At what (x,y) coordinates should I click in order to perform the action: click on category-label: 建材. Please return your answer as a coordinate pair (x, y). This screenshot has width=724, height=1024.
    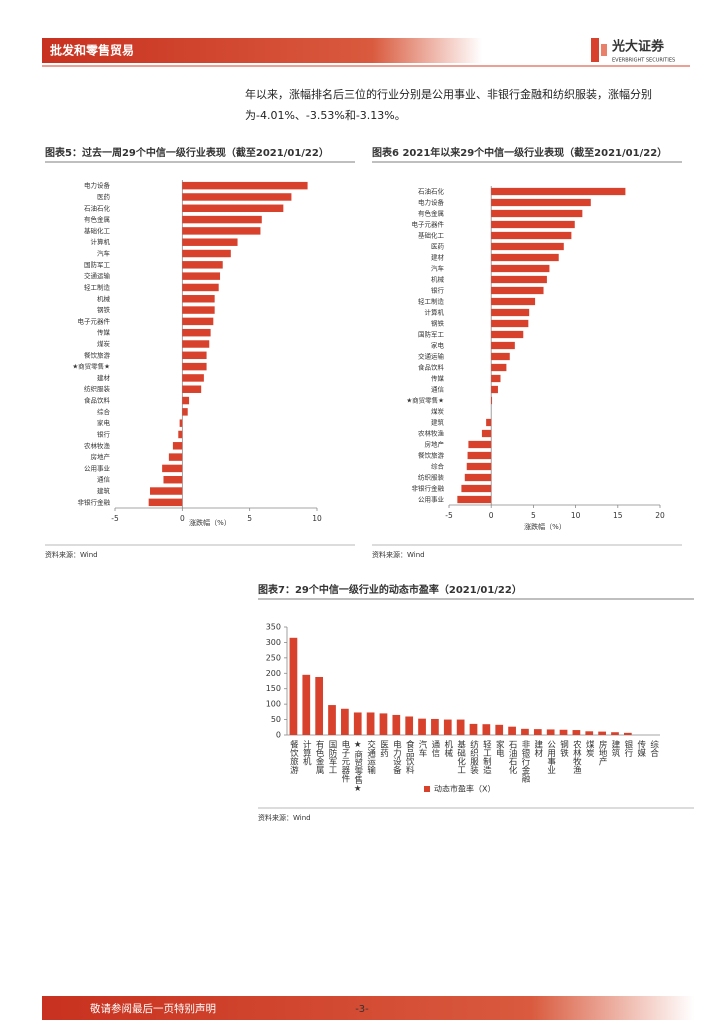
    Looking at the image, I should click on (438, 257).